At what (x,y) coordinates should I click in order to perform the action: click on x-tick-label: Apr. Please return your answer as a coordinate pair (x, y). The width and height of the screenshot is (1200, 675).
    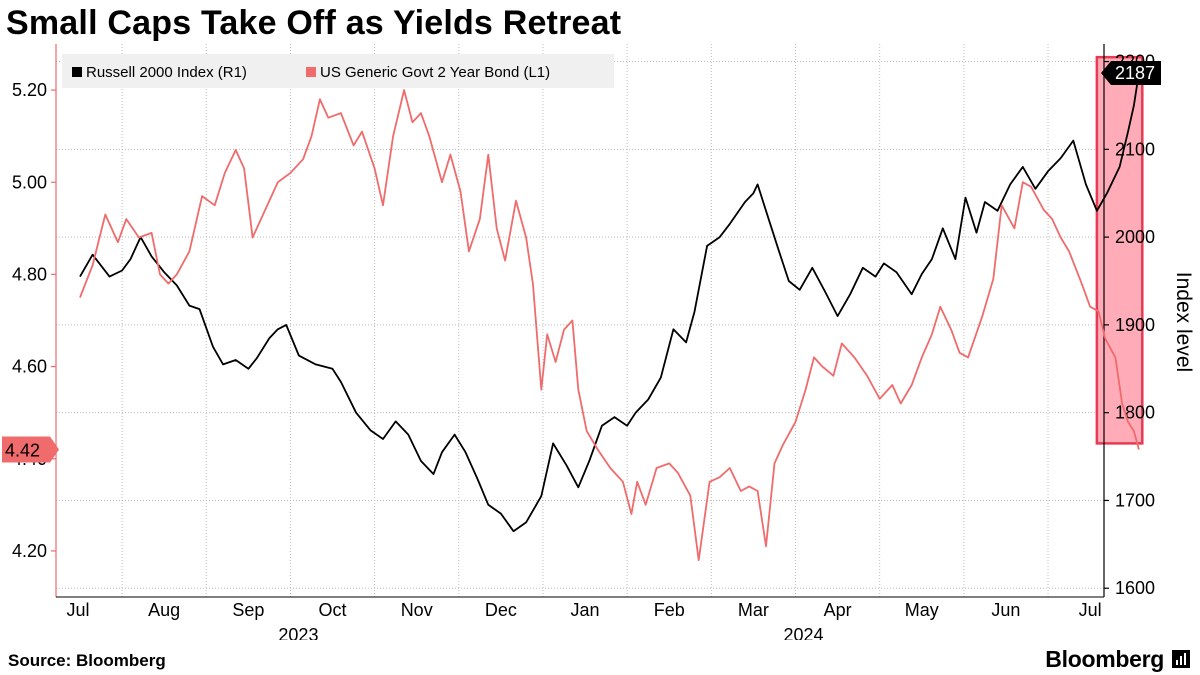
    Looking at the image, I should click on (838, 610).